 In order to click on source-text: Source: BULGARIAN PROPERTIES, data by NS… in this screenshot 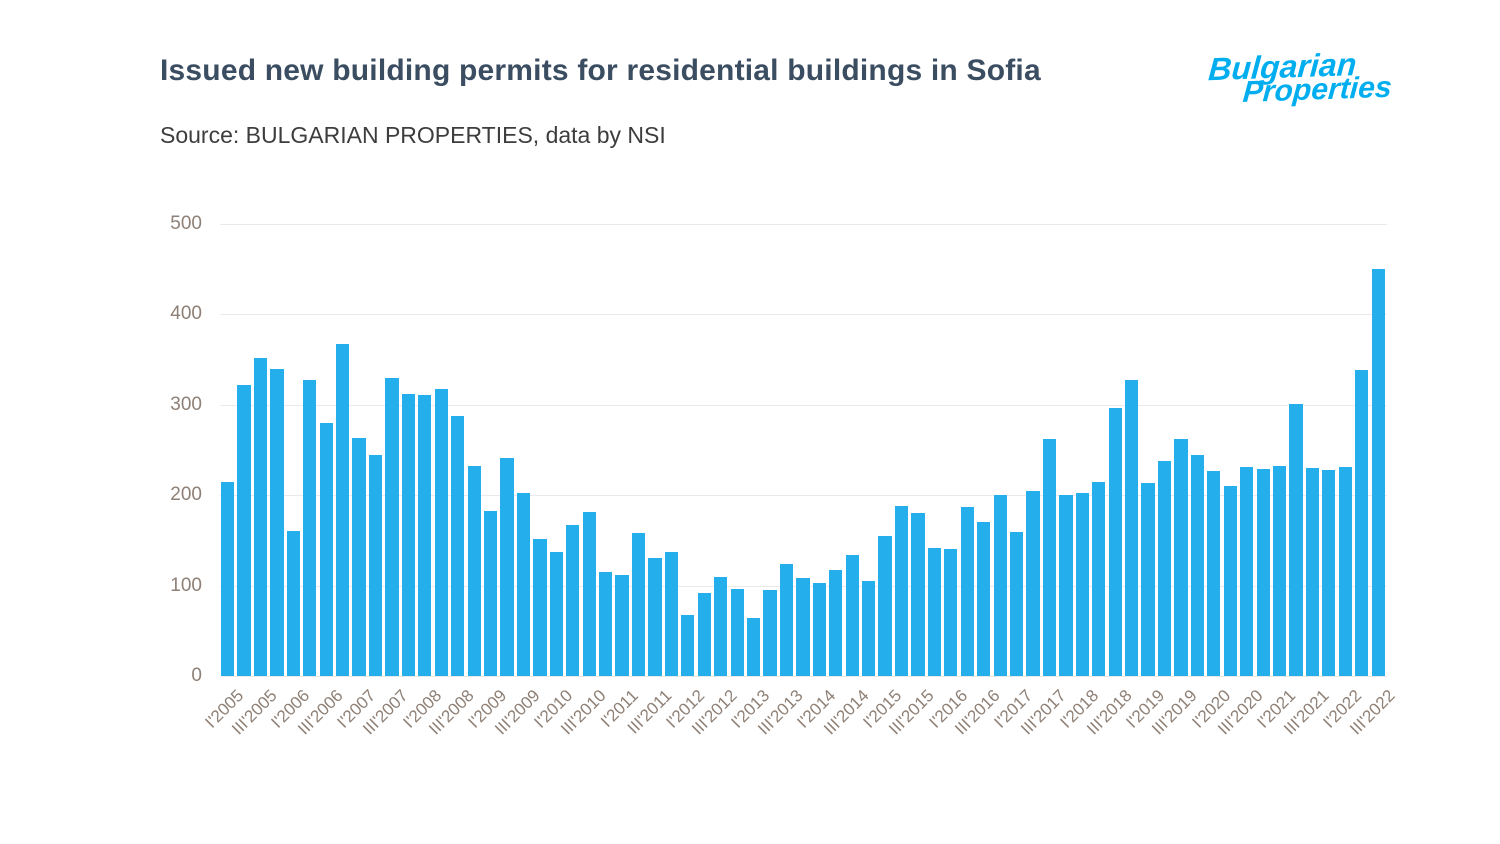, I will do `click(413, 135)`.